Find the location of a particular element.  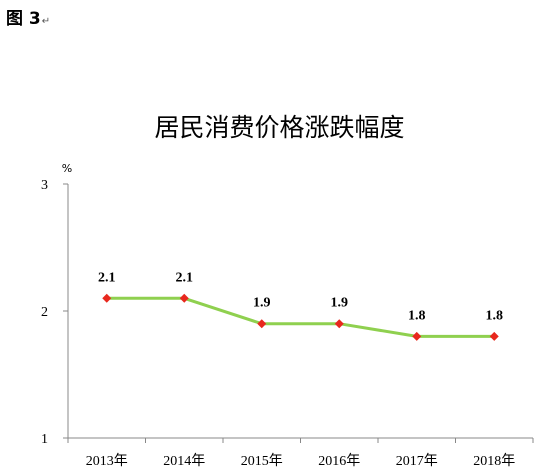

chart-title: 居民消费价格涨跌幅度 is located at coordinates (279, 127).